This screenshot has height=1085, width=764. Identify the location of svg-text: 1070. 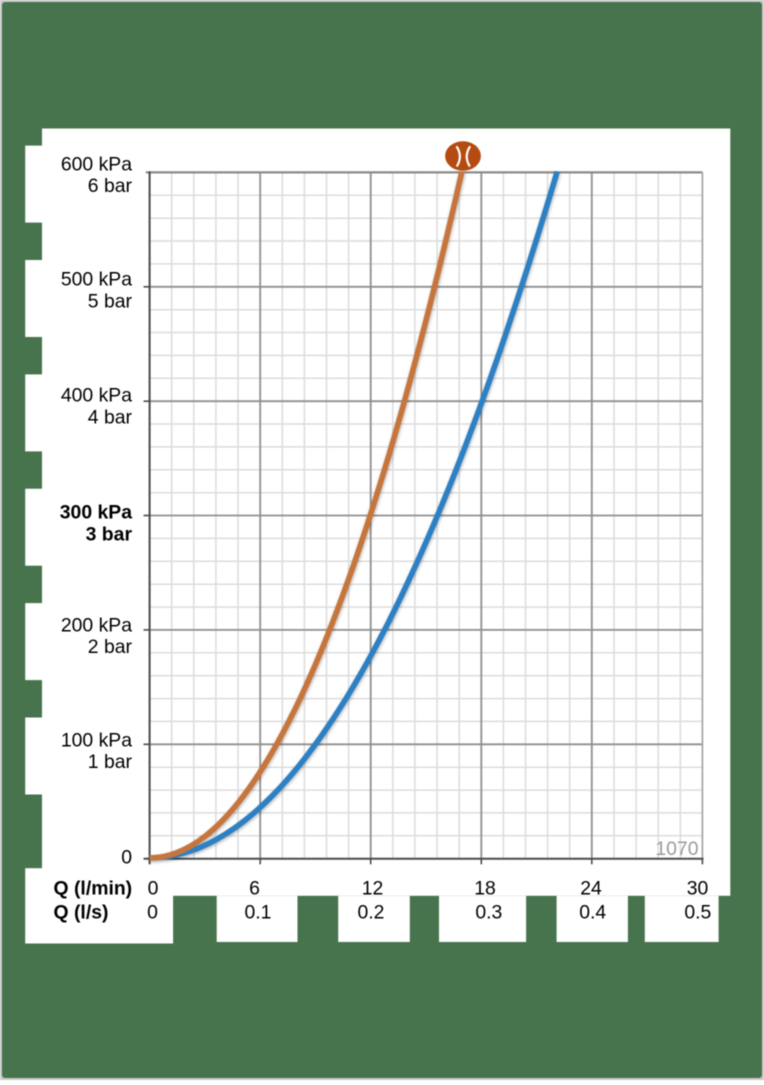
(676, 849).